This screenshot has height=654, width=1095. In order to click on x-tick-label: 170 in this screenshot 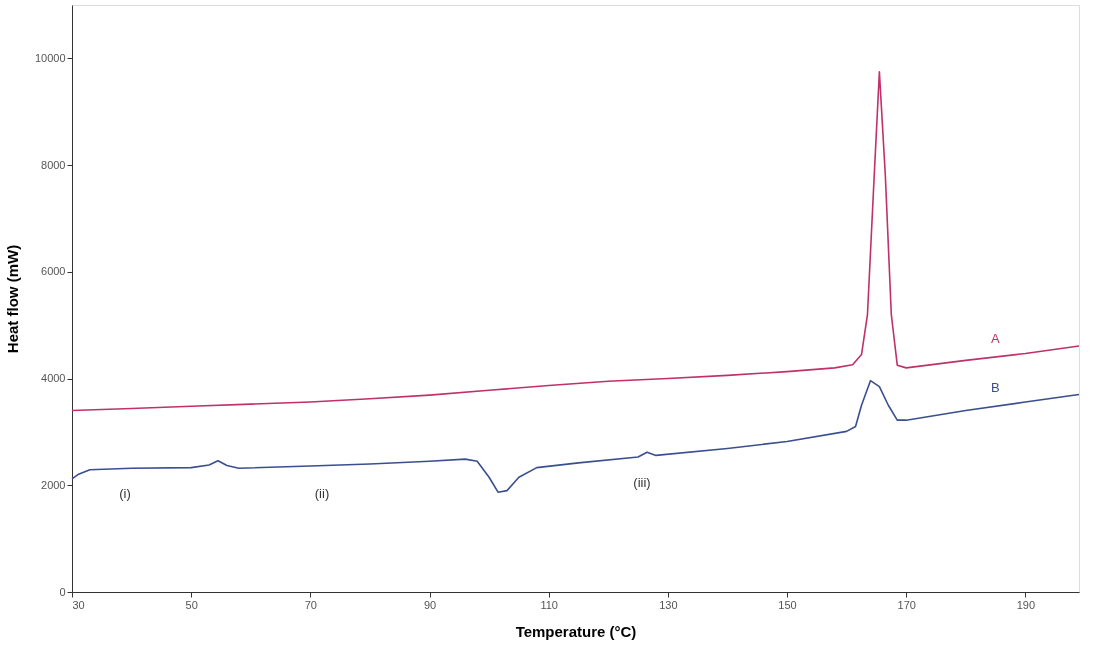, I will do `click(906, 604)`.